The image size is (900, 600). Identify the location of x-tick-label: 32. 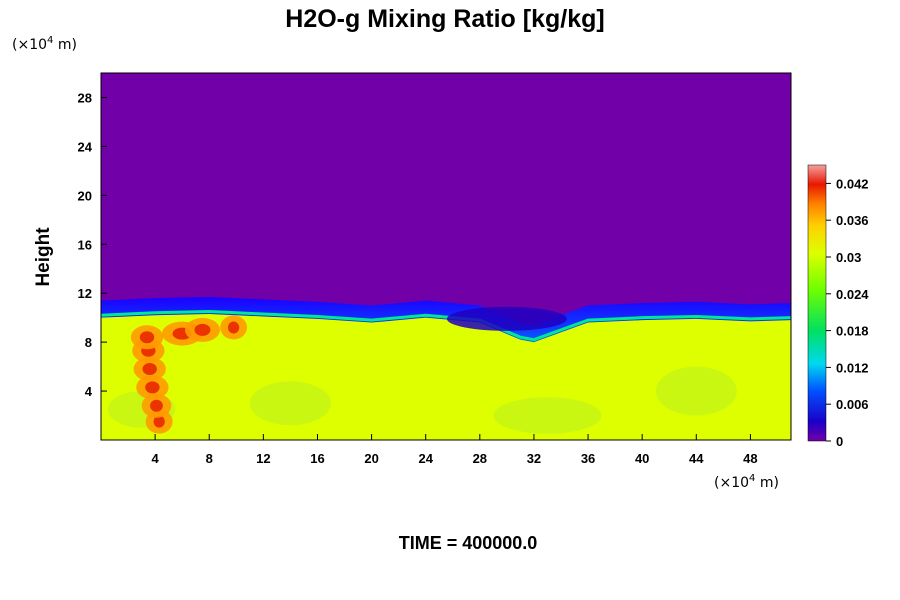
(534, 458).